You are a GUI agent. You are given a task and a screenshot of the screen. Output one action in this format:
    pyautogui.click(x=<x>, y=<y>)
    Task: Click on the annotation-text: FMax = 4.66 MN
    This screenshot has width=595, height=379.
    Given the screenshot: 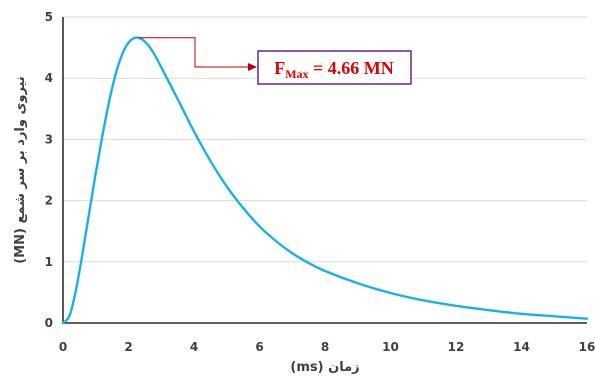 What is the action you would take?
    pyautogui.click(x=334, y=69)
    